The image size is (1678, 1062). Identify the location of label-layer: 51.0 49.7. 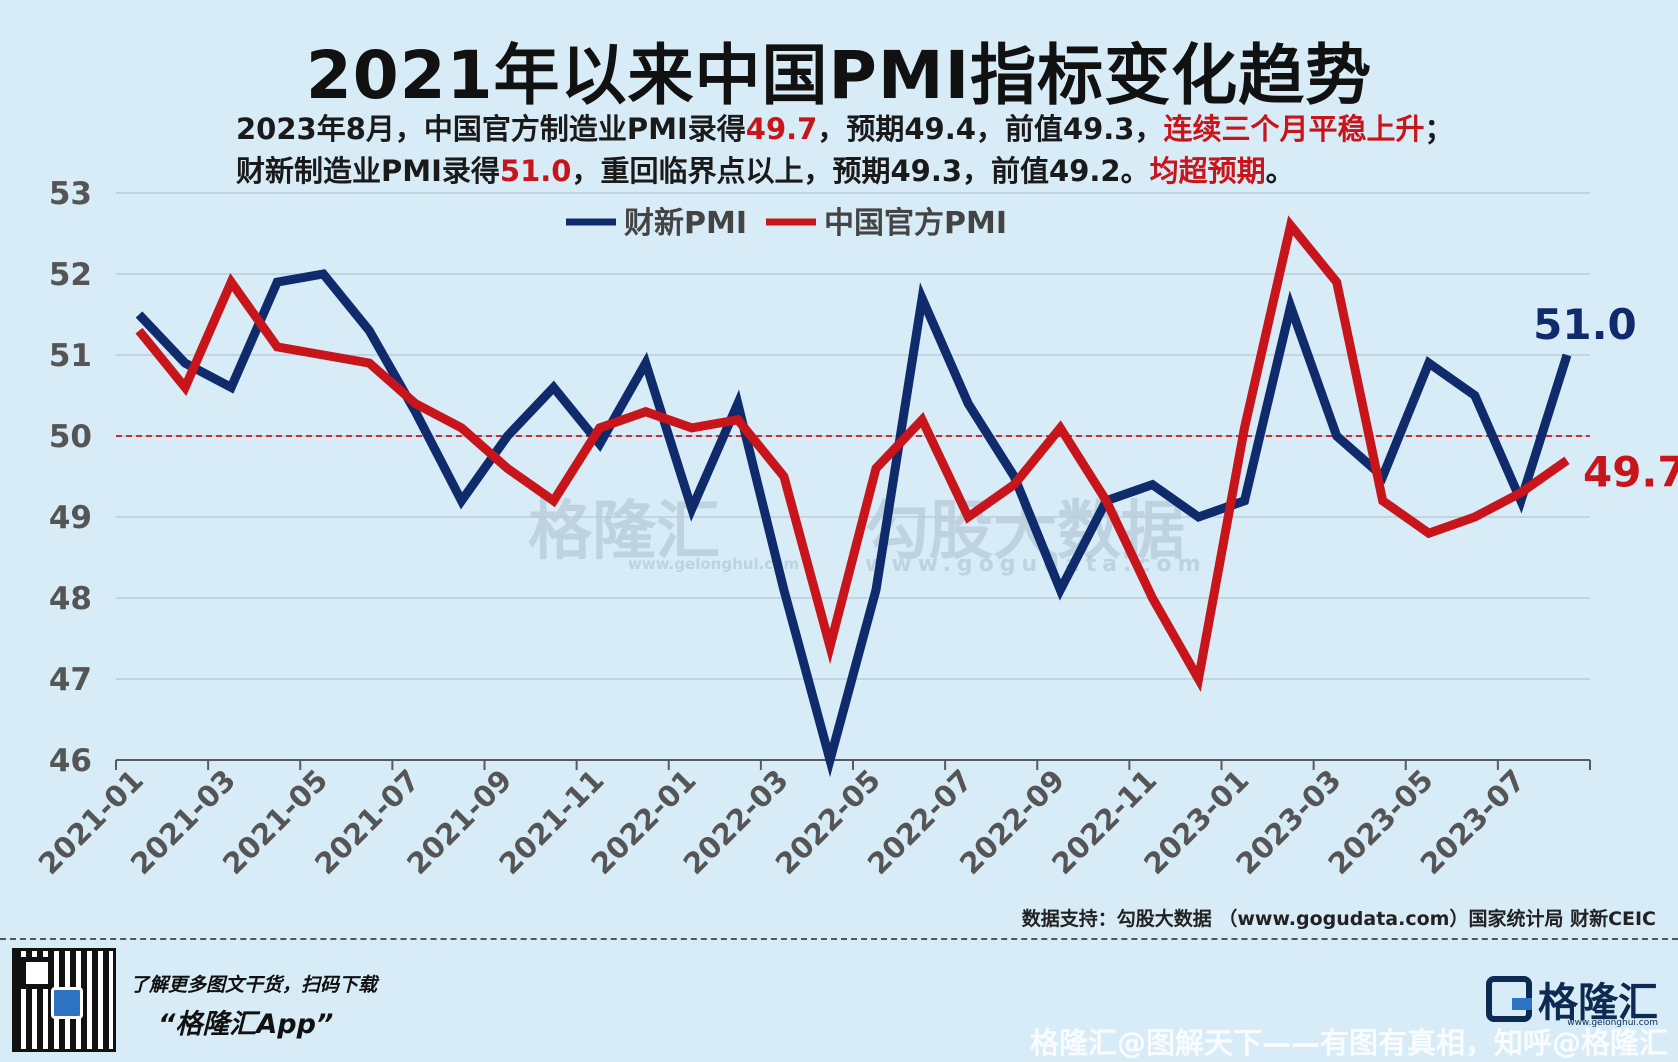
(1605, 398).